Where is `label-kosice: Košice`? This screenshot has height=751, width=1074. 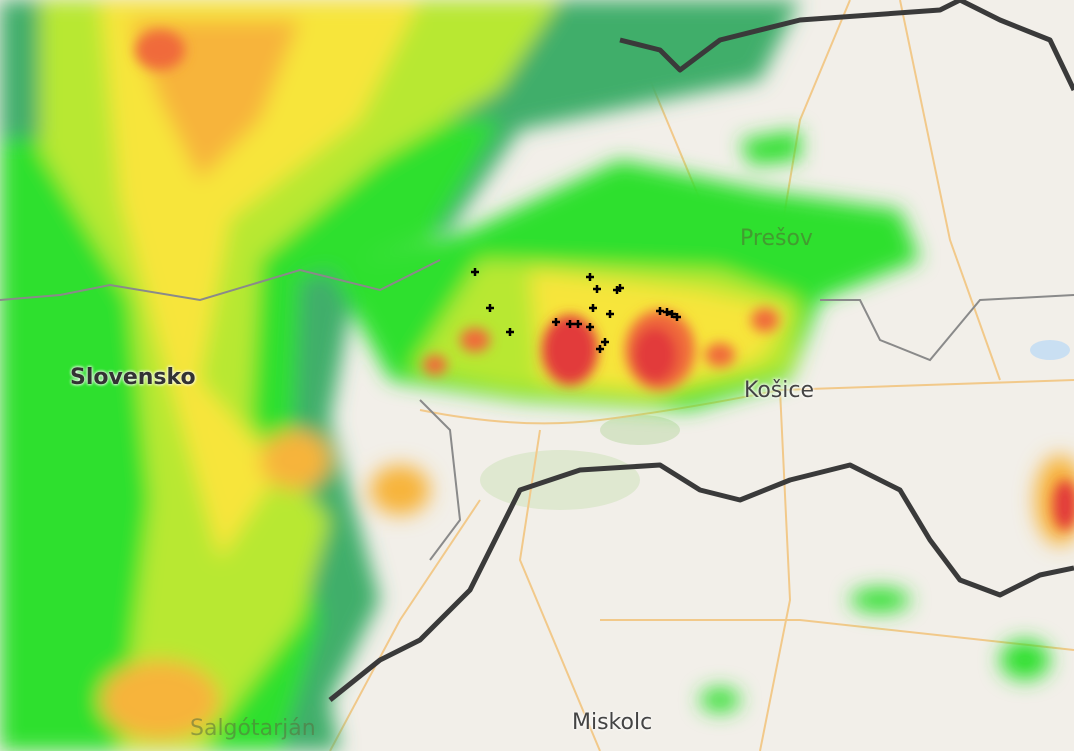
label-kosice: Košice is located at coordinates (779, 390).